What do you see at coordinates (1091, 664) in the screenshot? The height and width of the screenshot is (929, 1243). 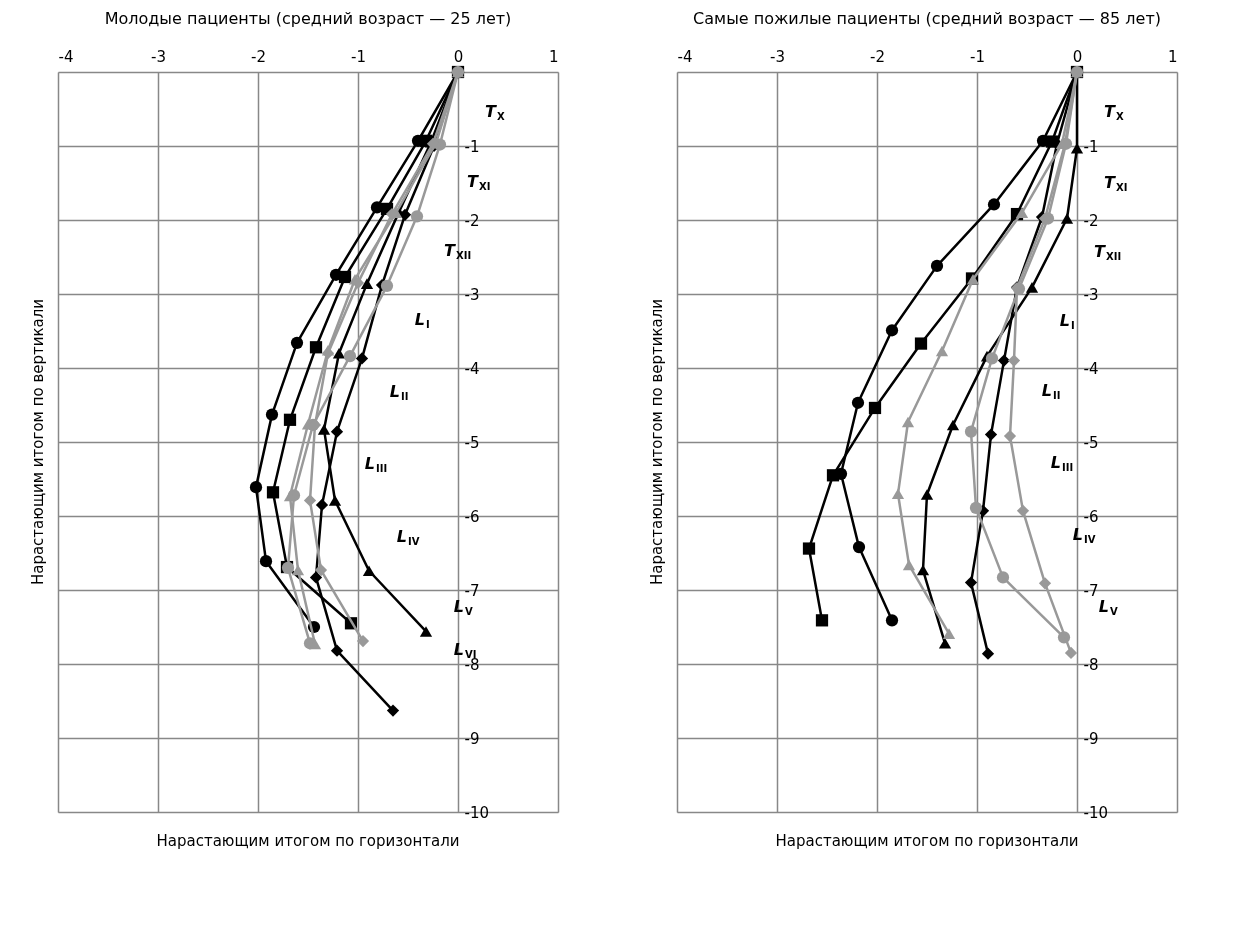 I see `y-tick-label: -8` at bounding box center [1091, 664].